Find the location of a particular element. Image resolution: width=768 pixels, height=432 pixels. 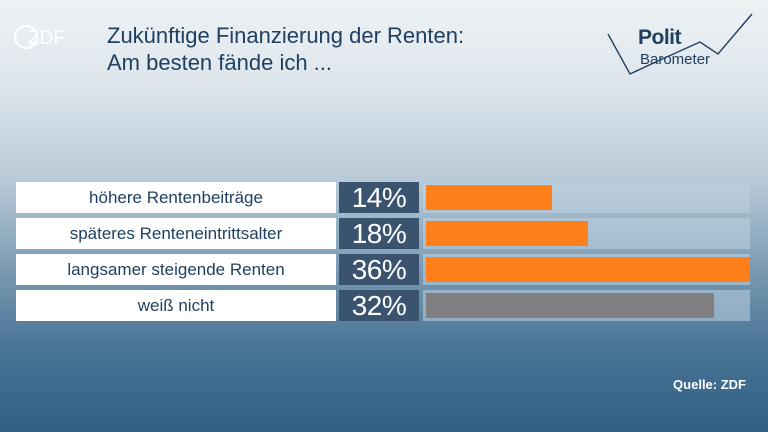

category-label: höhere Rentenbeiträge is located at coordinates (176, 197).